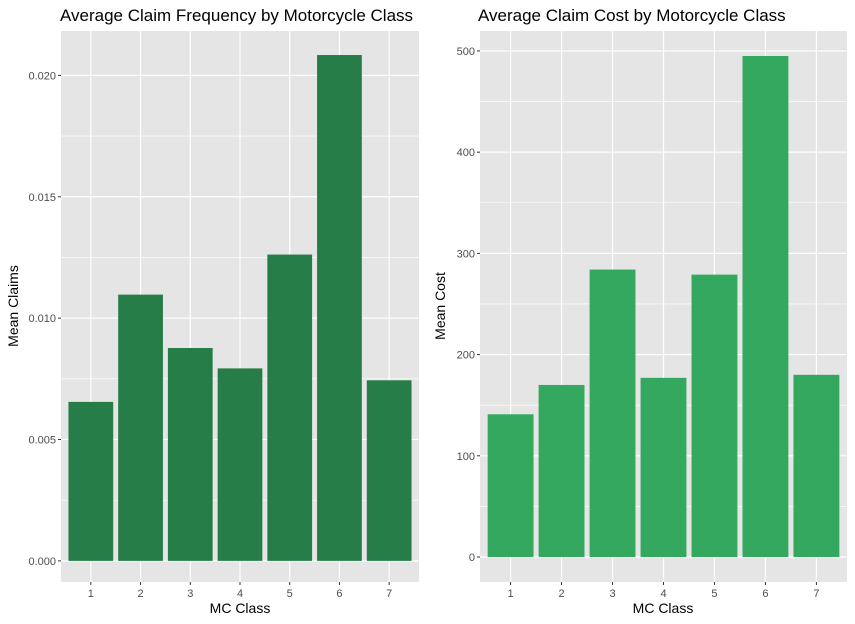 The width and height of the screenshot is (855, 624). Describe the element at coordinates (42, 441) in the screenshot. I see `y-tick-label: 0.005` at that location.